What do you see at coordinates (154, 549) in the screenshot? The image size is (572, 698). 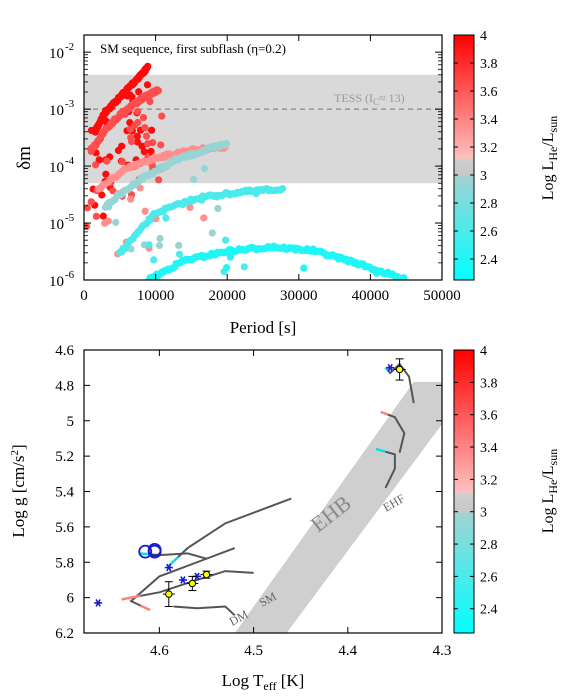 I see `observed-star-circle` at bounding box center [154, 549].